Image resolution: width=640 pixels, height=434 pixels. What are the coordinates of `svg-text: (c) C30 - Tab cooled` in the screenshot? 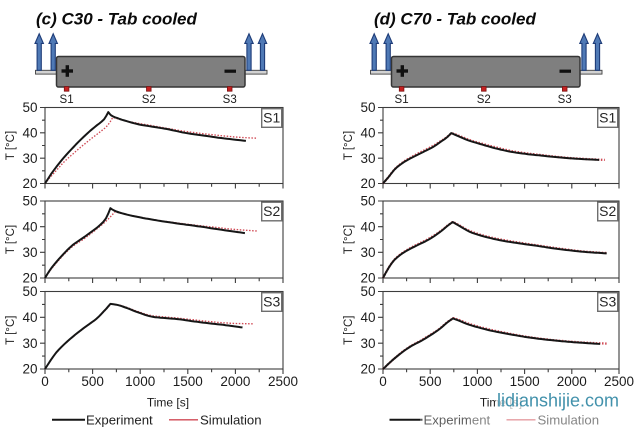 It's located at (117, 19).